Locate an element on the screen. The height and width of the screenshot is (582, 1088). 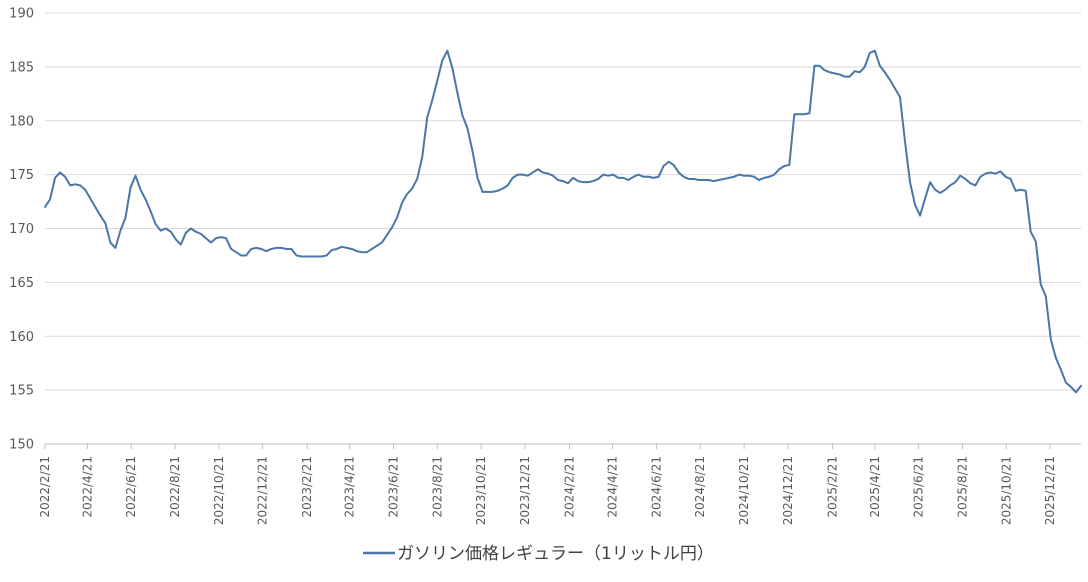
y-tick-label: 175 is located at coordinates (21, 175).